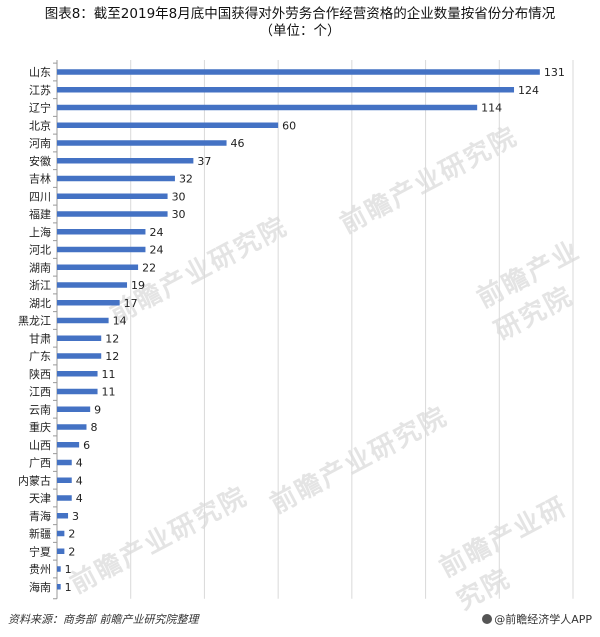 Image resolution: width=600 pixels, height=637 pixels. What do you see at coordinates (40, 551) in the screenshot?
I see `category-label: 宁夏` at bounding box center [40, 551].